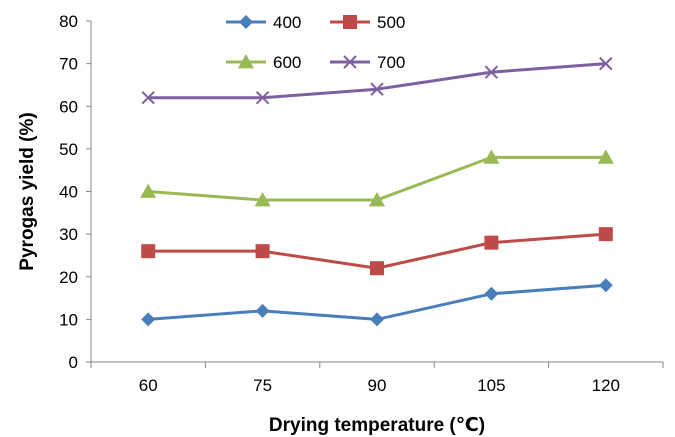 The width and height of the screenshot is (675, 437). What do you see at coordinates (287, 22) in the screenshot?
I see `legend-label-400: 400` at bounding box center [287, 22].